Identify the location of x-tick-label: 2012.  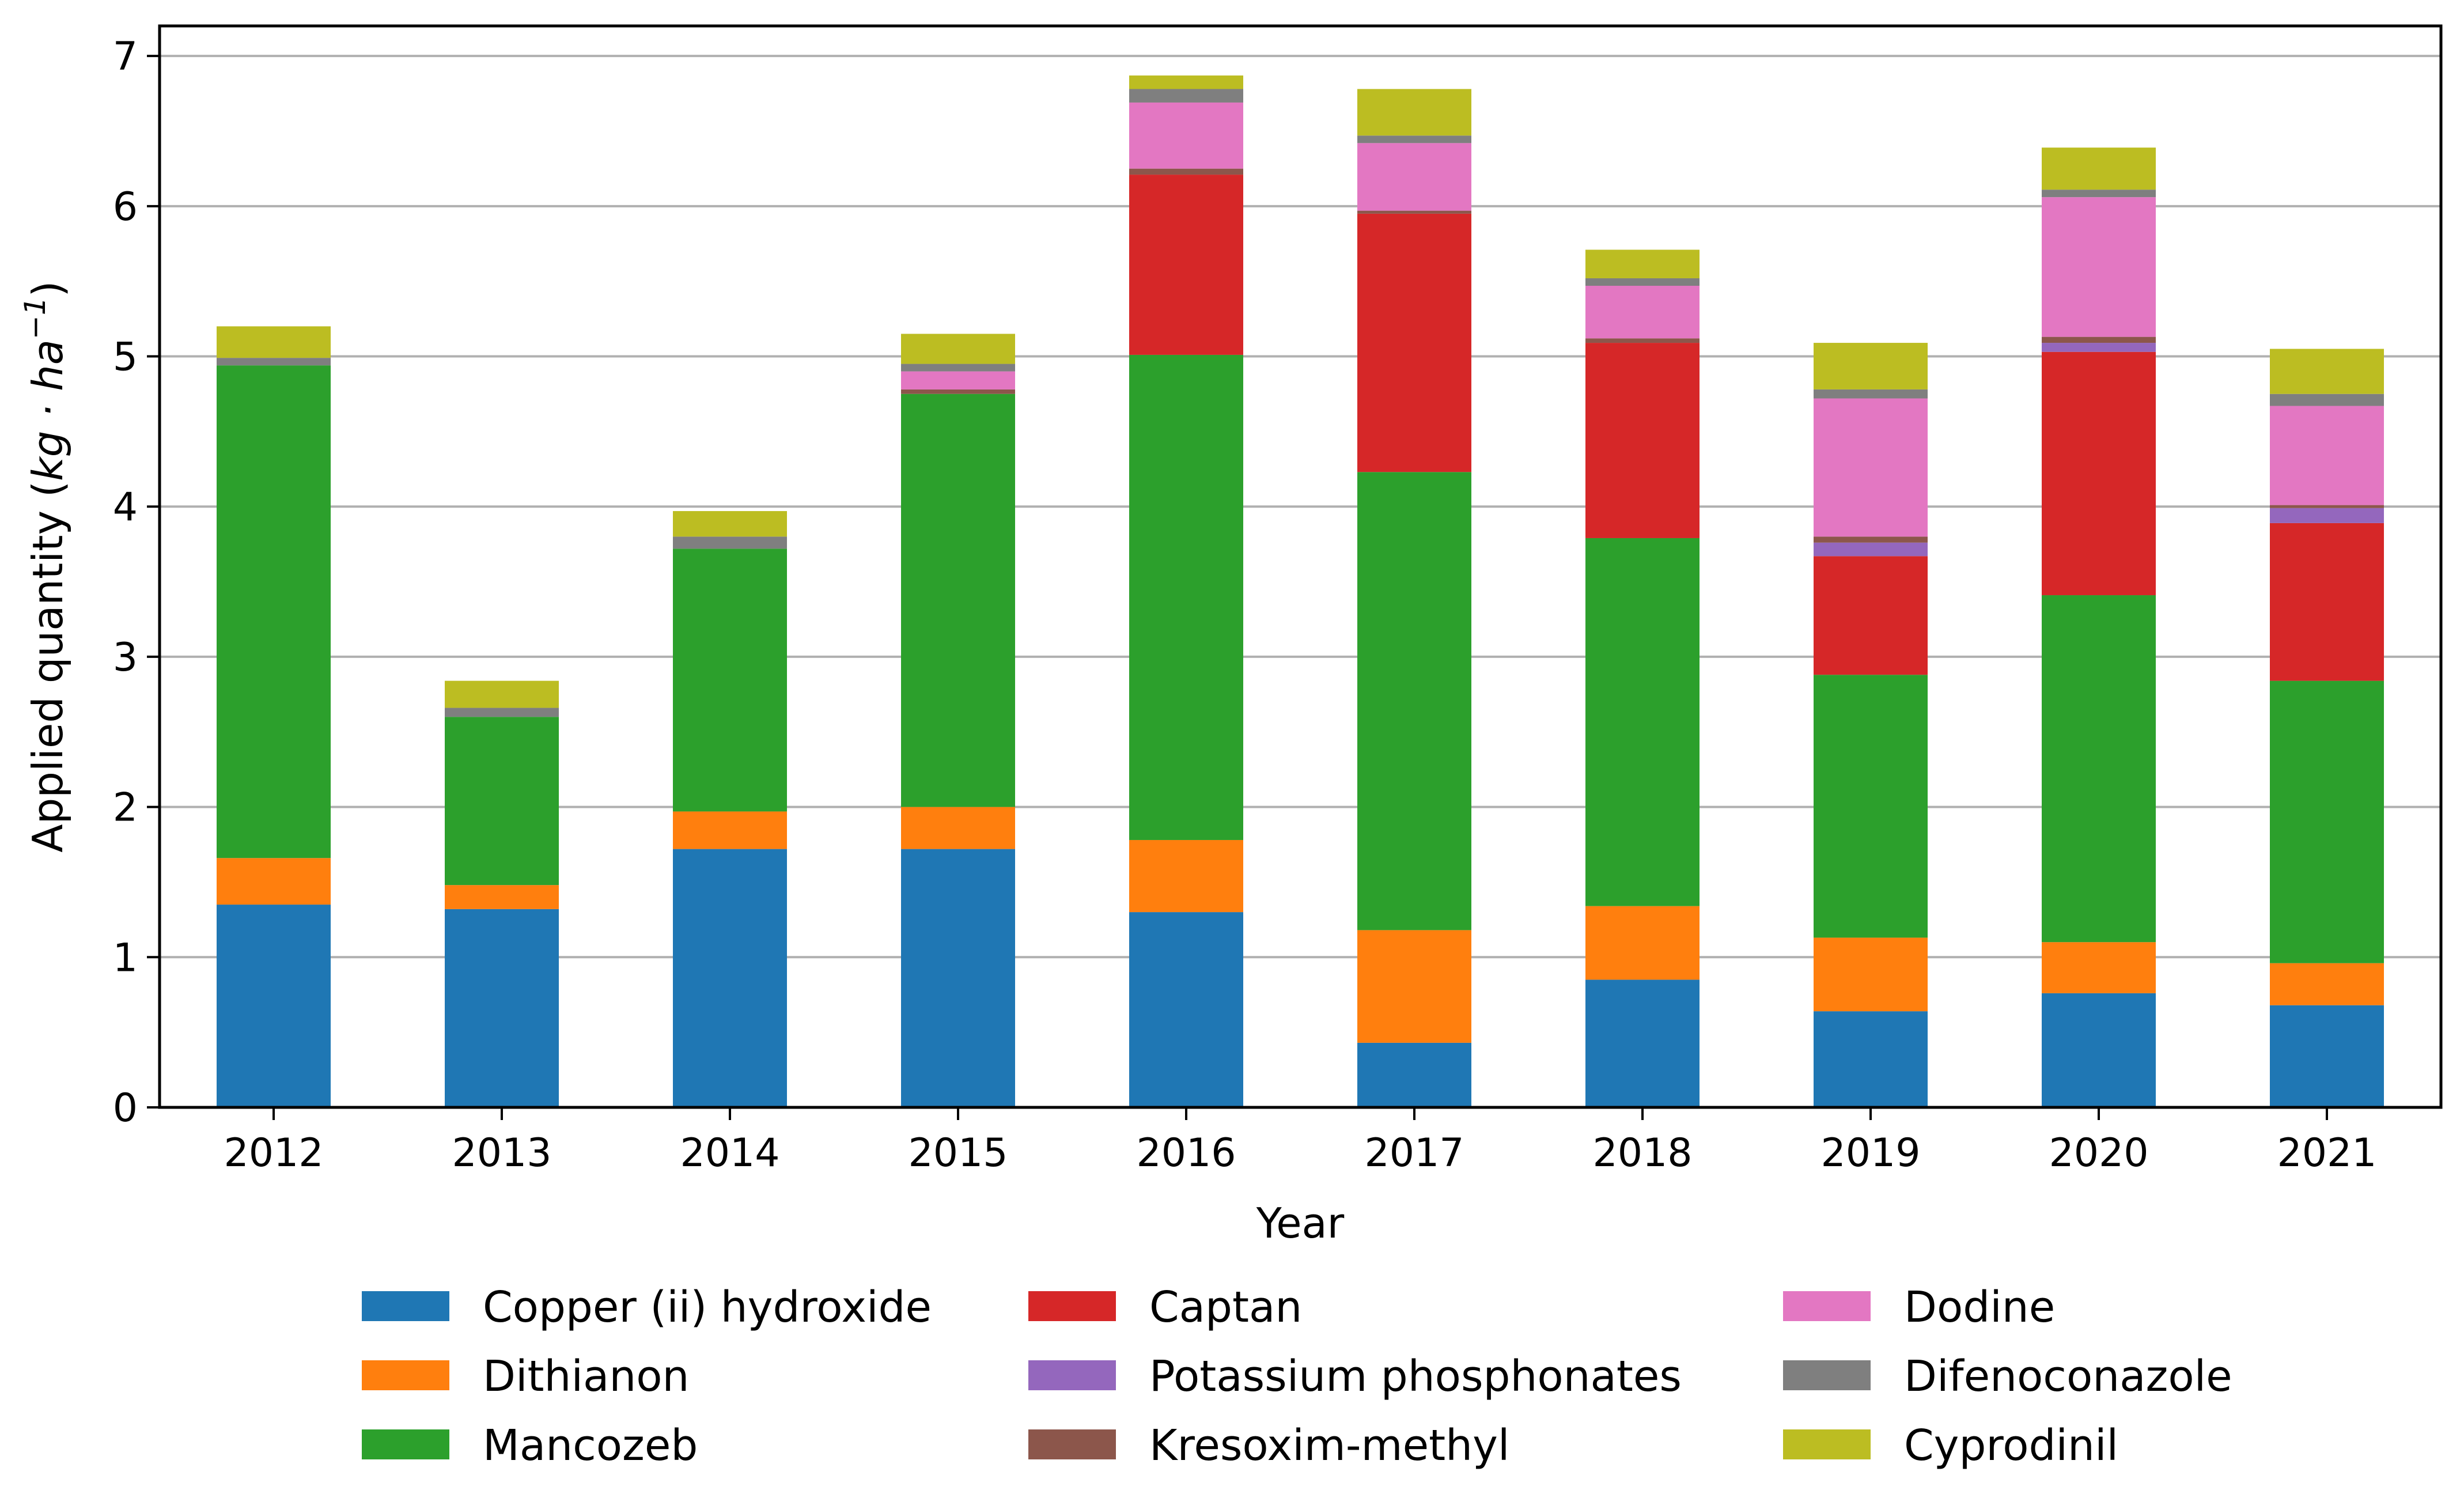
(273, 1153).